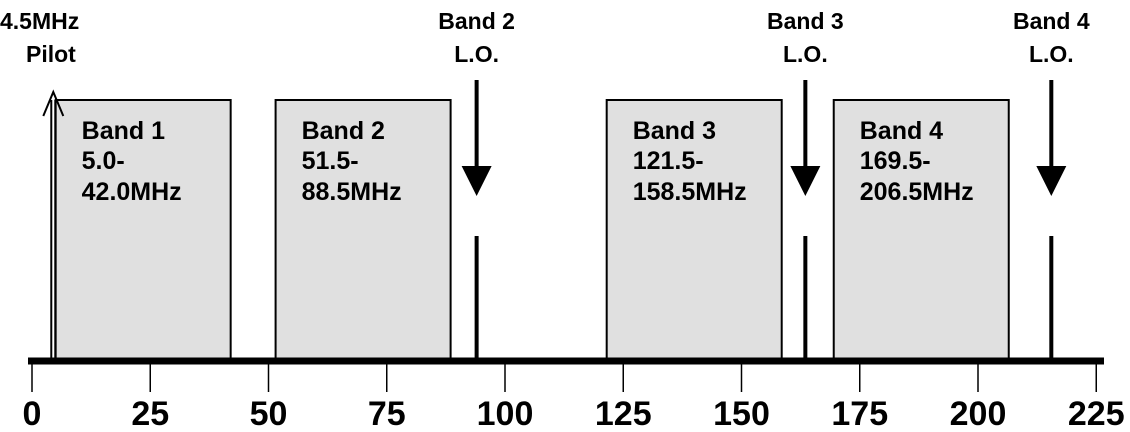  Describe the element at coordinates (690, 192) in the screenshot. I see `band-3-range-end: 158.5MHz` at that location.